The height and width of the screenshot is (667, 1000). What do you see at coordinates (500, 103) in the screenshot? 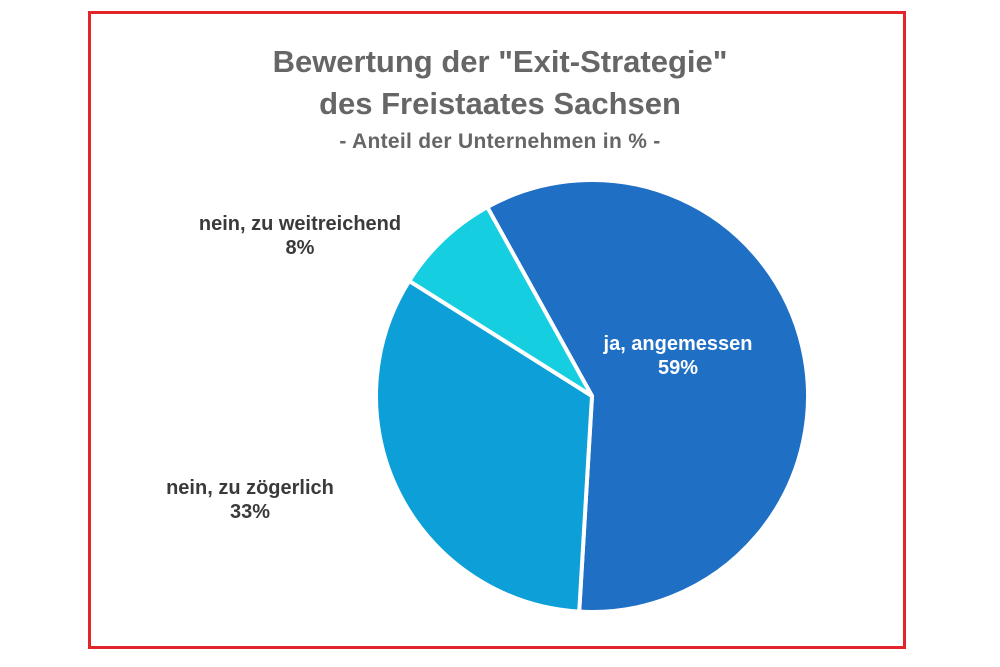
I see `chart-title-line2: des Freistaates Sachsen` at bounding box center [500, 103].